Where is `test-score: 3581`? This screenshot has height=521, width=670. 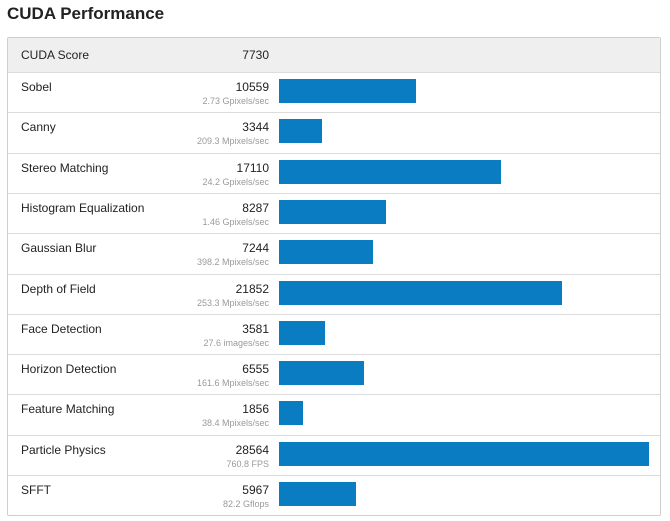 test-score: 3581 is located at coordinates (255, 328).